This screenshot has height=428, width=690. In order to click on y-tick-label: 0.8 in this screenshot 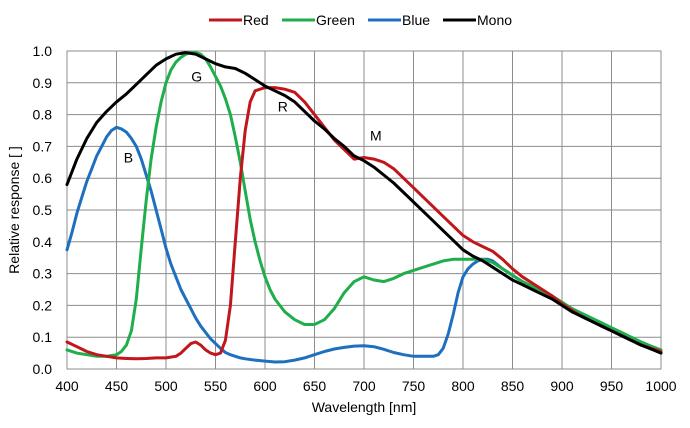, I will do `click(43, 115)`.